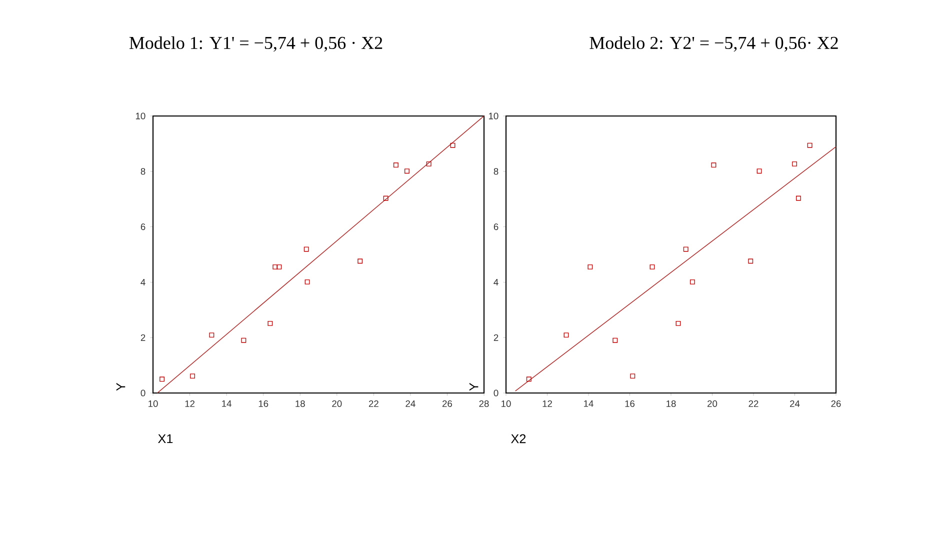 The width and height of the screenshot is (941, 541). Describe the element at coordinates (714, 44) in the screenshot. I see `chart-title: Modelo 2: Y2' = −5,74 + 0,56· X2` at that location.